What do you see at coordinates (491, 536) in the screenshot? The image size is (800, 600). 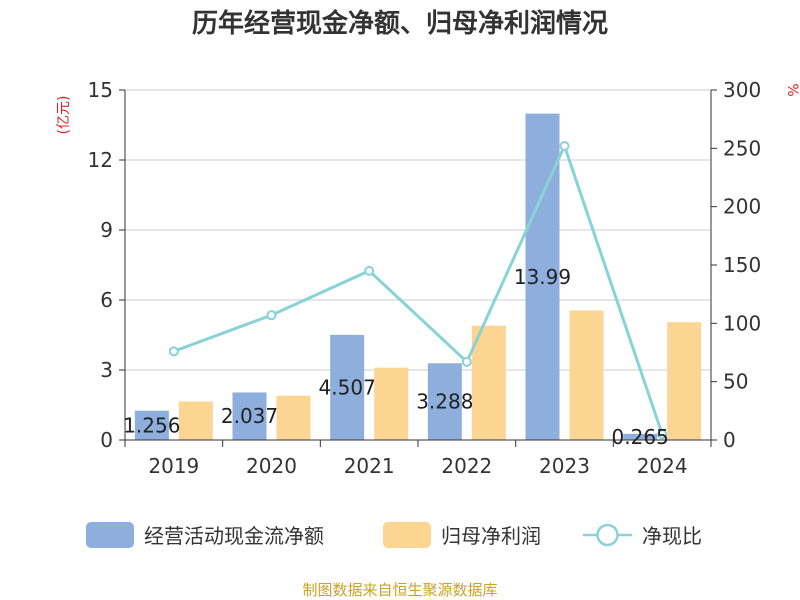 I see `legend-label-profit: 归母净利润` at bounding box center [491, 536].